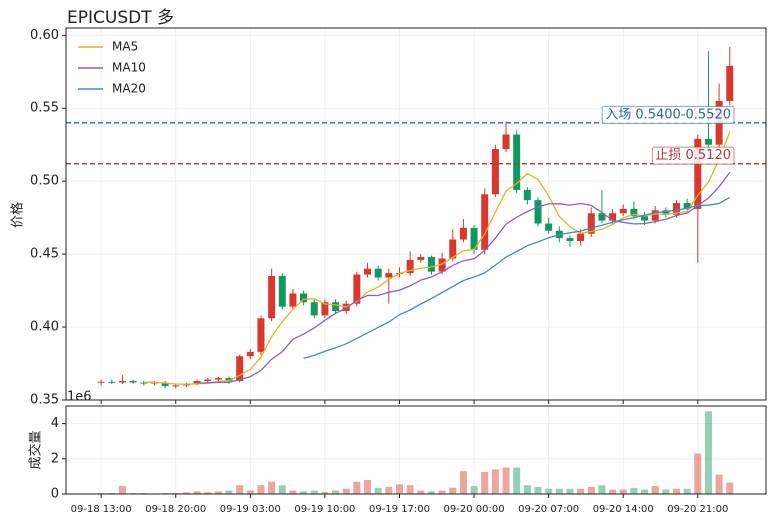  I want to click on x-tick-label: 09-20 07:00, so click(548, 509).